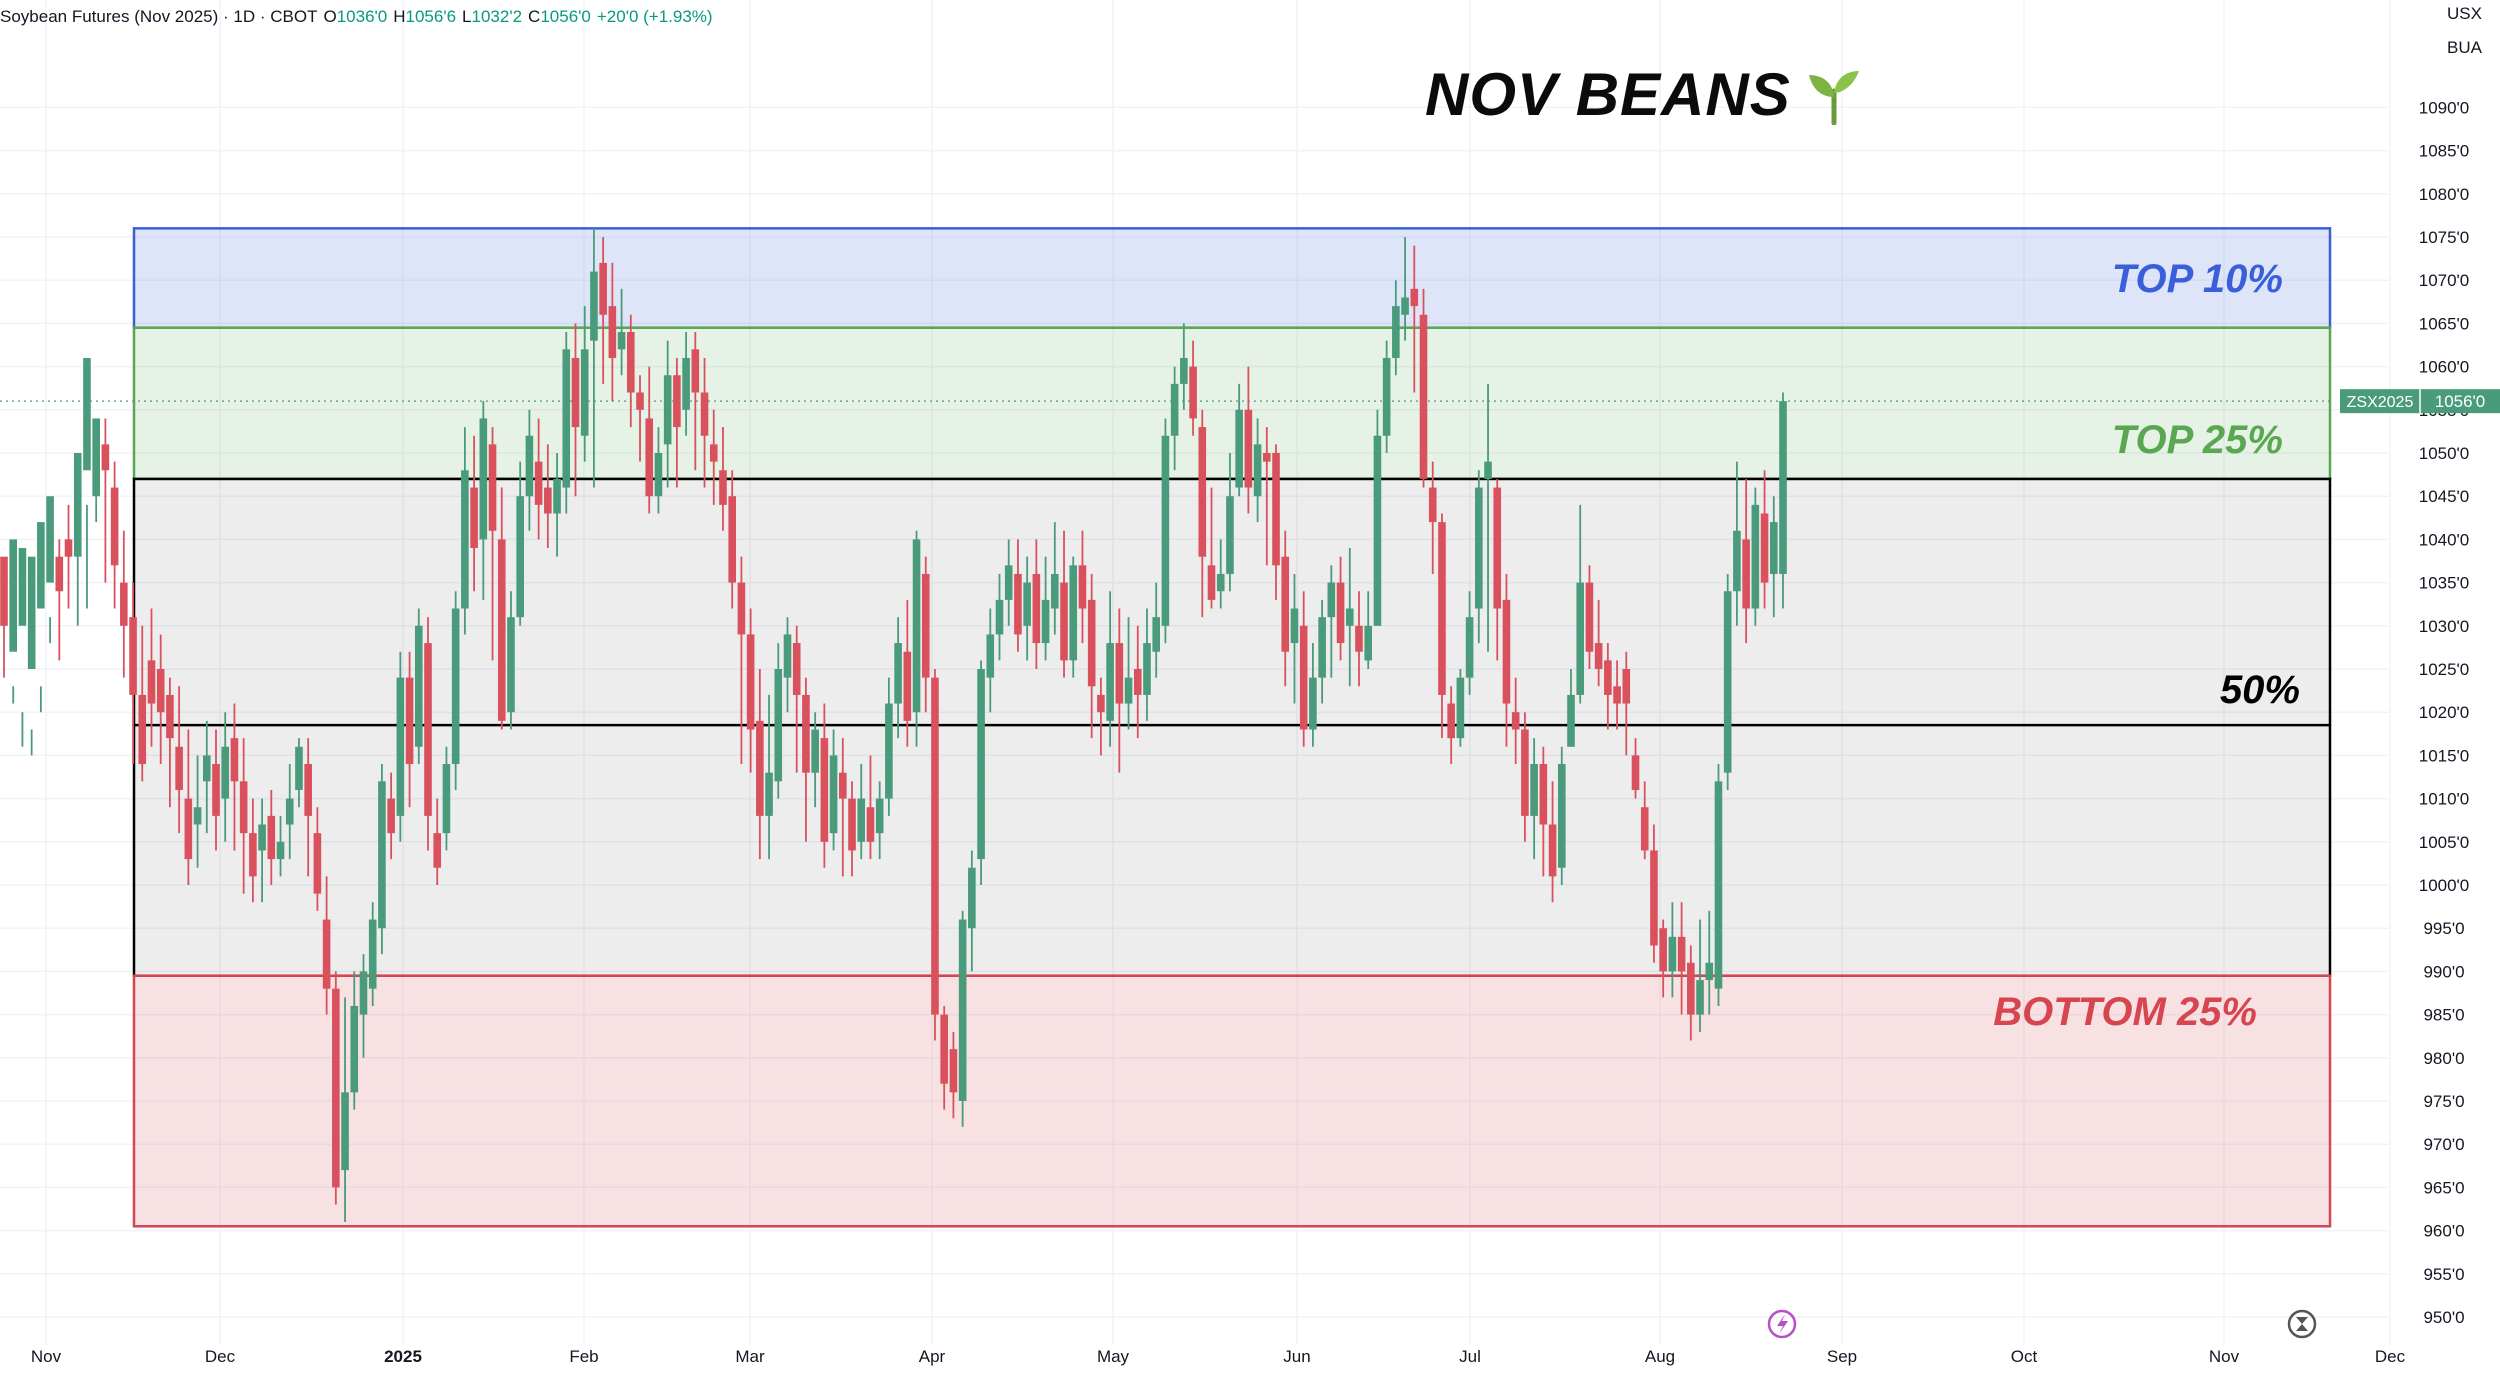 The width and height of the screenshot is (2500, 1376). I want to click on top-10-label: TOP 10%, so click(2197, 279).